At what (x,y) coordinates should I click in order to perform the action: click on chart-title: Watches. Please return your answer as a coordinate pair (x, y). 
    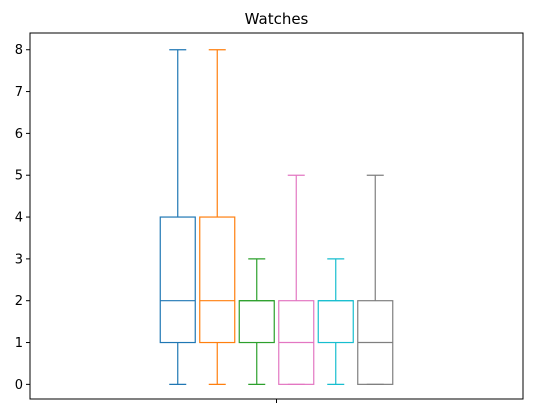
    Looking at the image, I should click on (277, 19).